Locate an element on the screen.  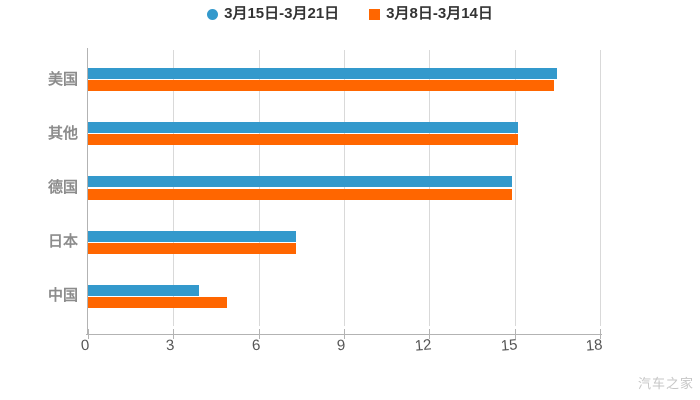
x-tick-label: 6 is located at coordinates (255, 345).